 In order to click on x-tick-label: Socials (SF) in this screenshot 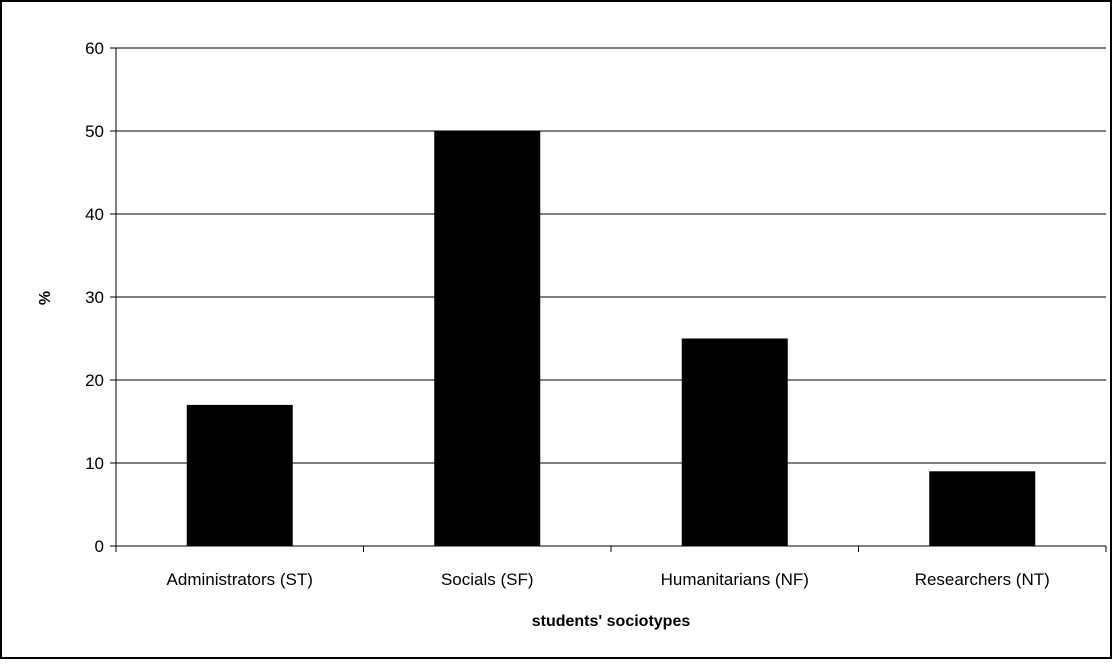, I will do `click(487, 579)`.